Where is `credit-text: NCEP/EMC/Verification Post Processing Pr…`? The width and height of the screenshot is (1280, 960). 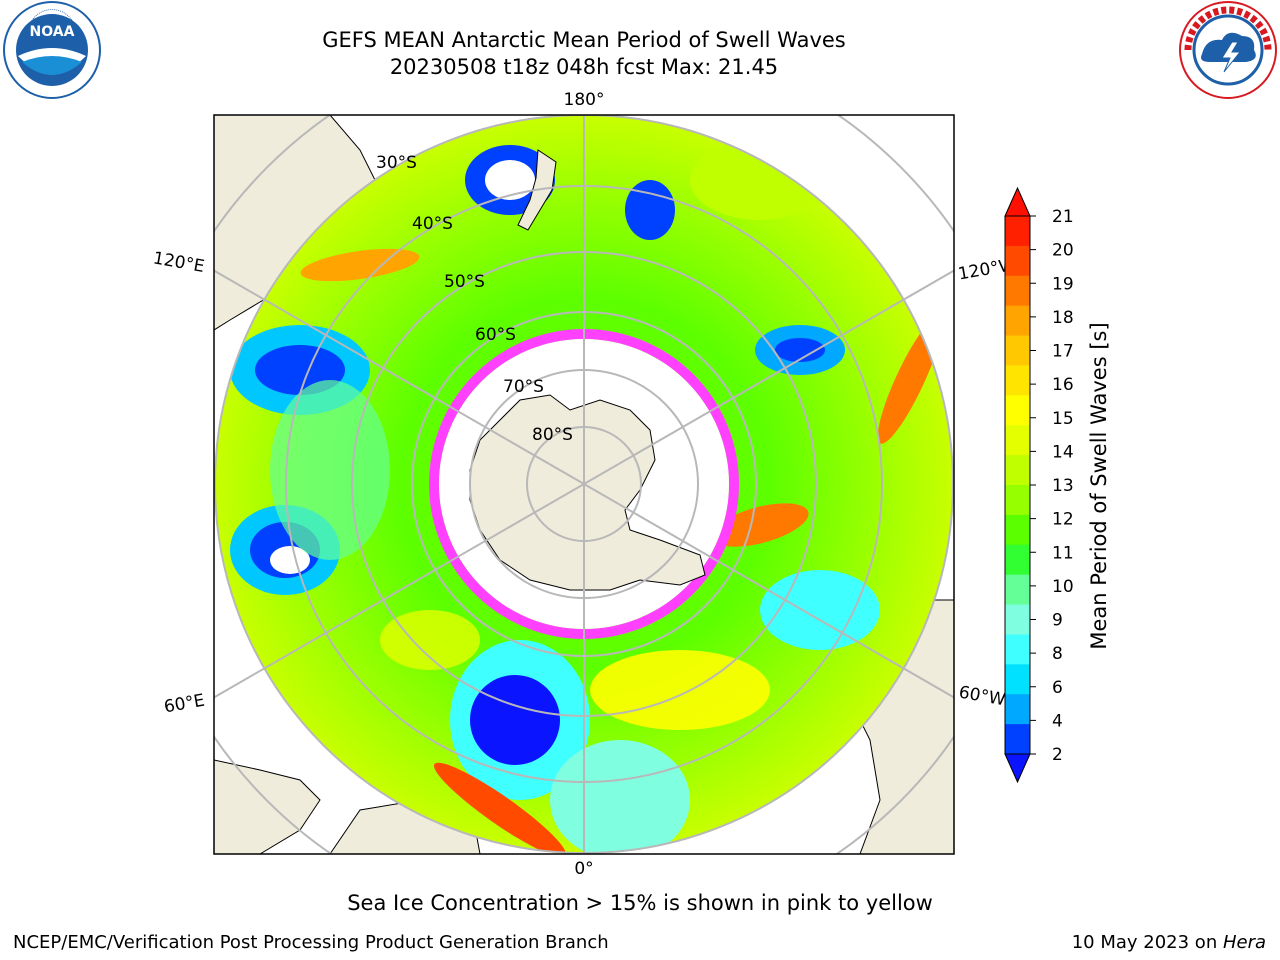
credit-text: NCEP/EMC/Verification Post Processing Pr… is located at coordinates (311, 942).